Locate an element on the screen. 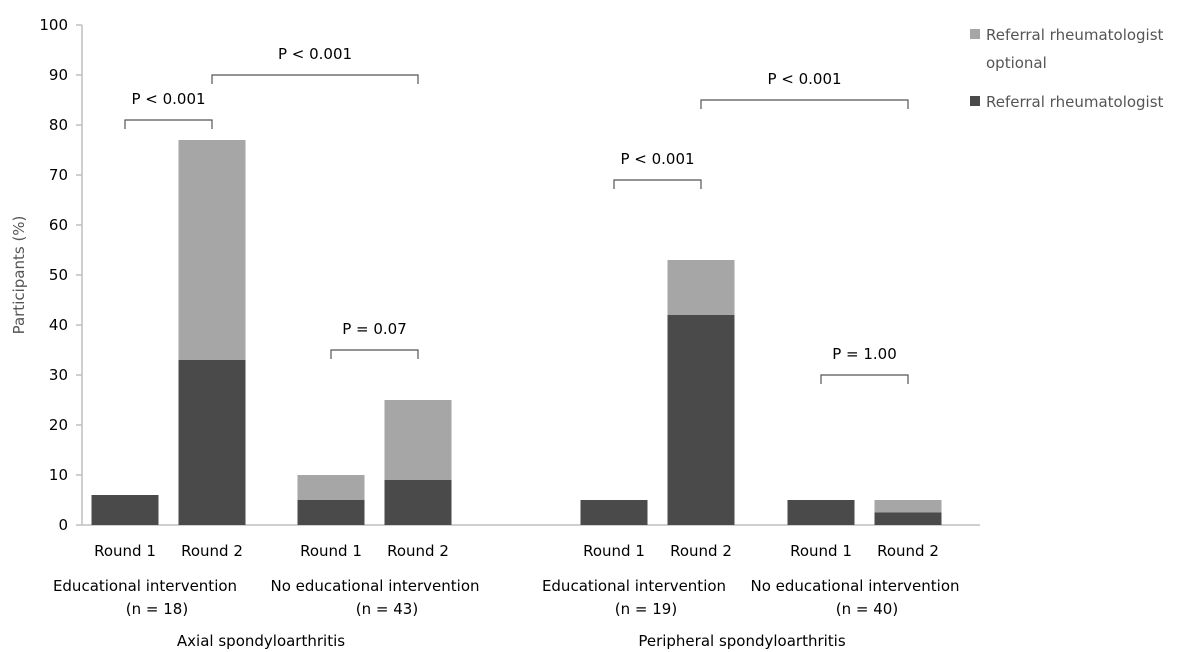 The image size is (1189, 652). panel-title: Peripheral spondyloarthritis is located at coordinates (742, 641).